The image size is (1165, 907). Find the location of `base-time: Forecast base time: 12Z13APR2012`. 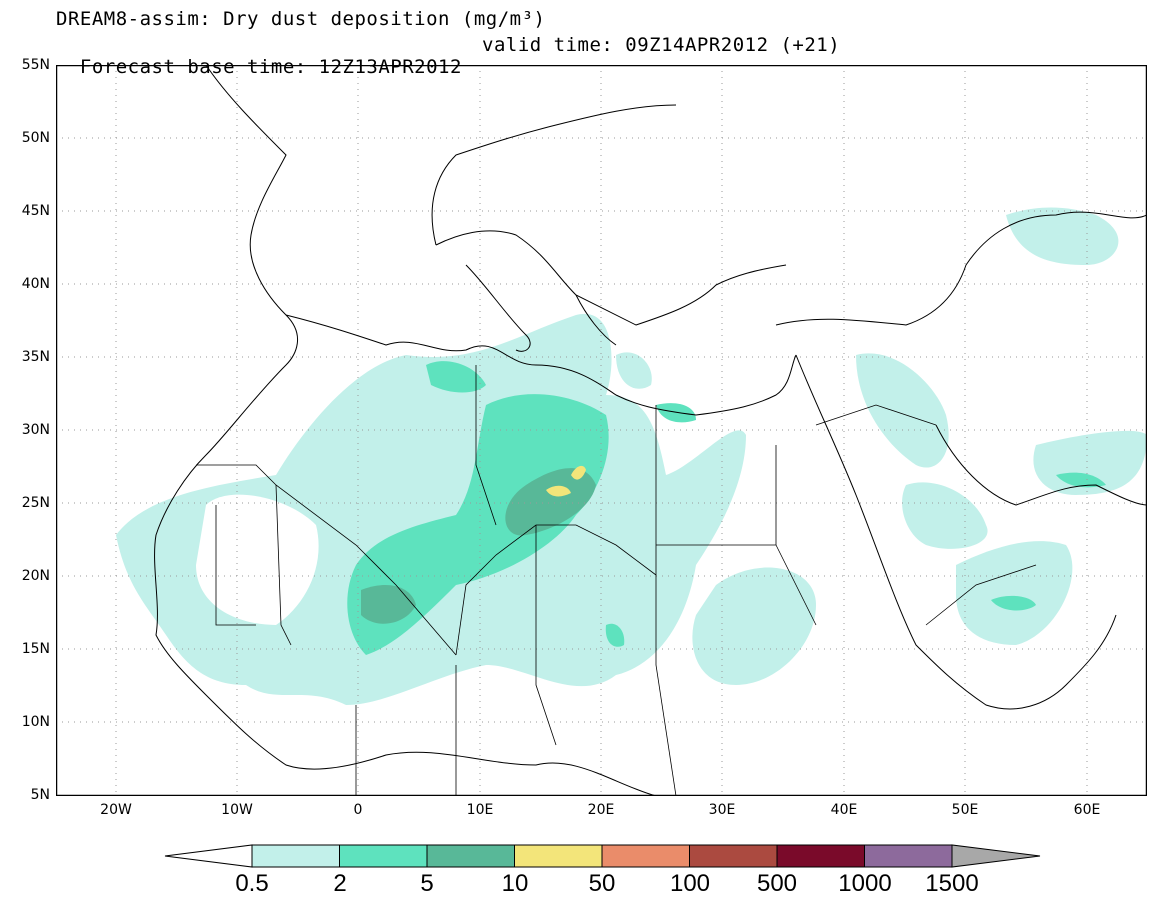

base-time: Forecast base time: 12Z13APR2012 is located at coordinates (270, 67).